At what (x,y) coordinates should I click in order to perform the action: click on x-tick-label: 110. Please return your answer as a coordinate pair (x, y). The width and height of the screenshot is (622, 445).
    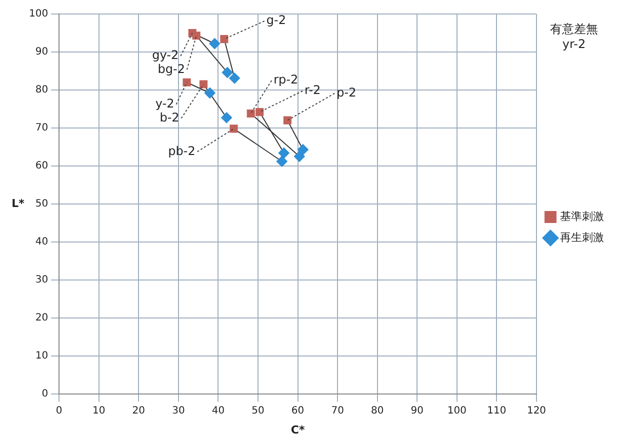
    Looking at the image, I should click on (496, 410).